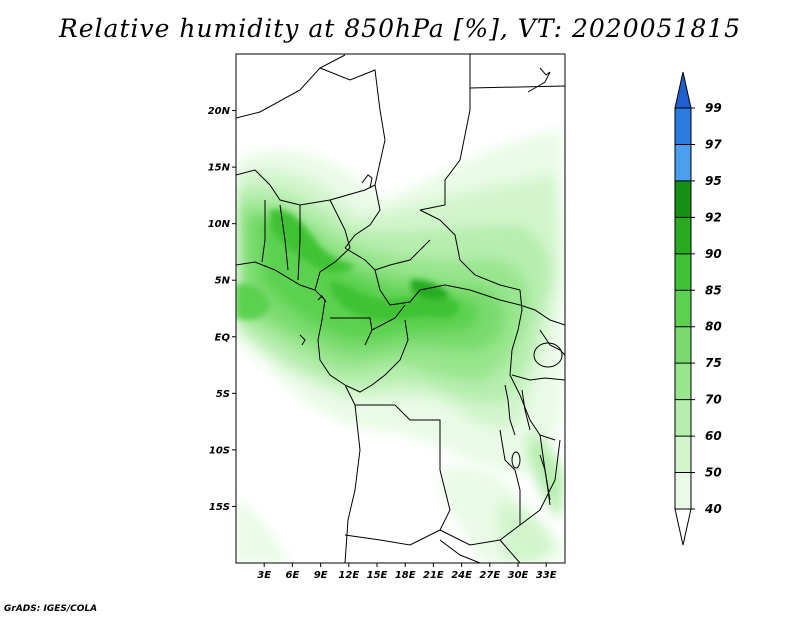  I want to click on colorbar-label: 92, so click(713, 217).